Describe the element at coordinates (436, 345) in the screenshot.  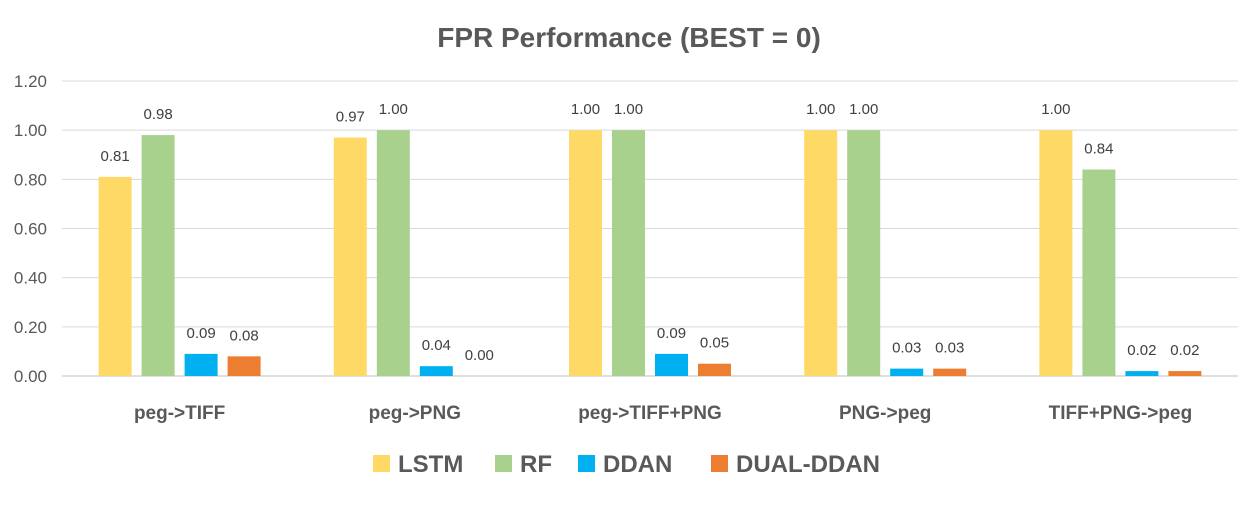
I see `data-label: 0.04` at that location.